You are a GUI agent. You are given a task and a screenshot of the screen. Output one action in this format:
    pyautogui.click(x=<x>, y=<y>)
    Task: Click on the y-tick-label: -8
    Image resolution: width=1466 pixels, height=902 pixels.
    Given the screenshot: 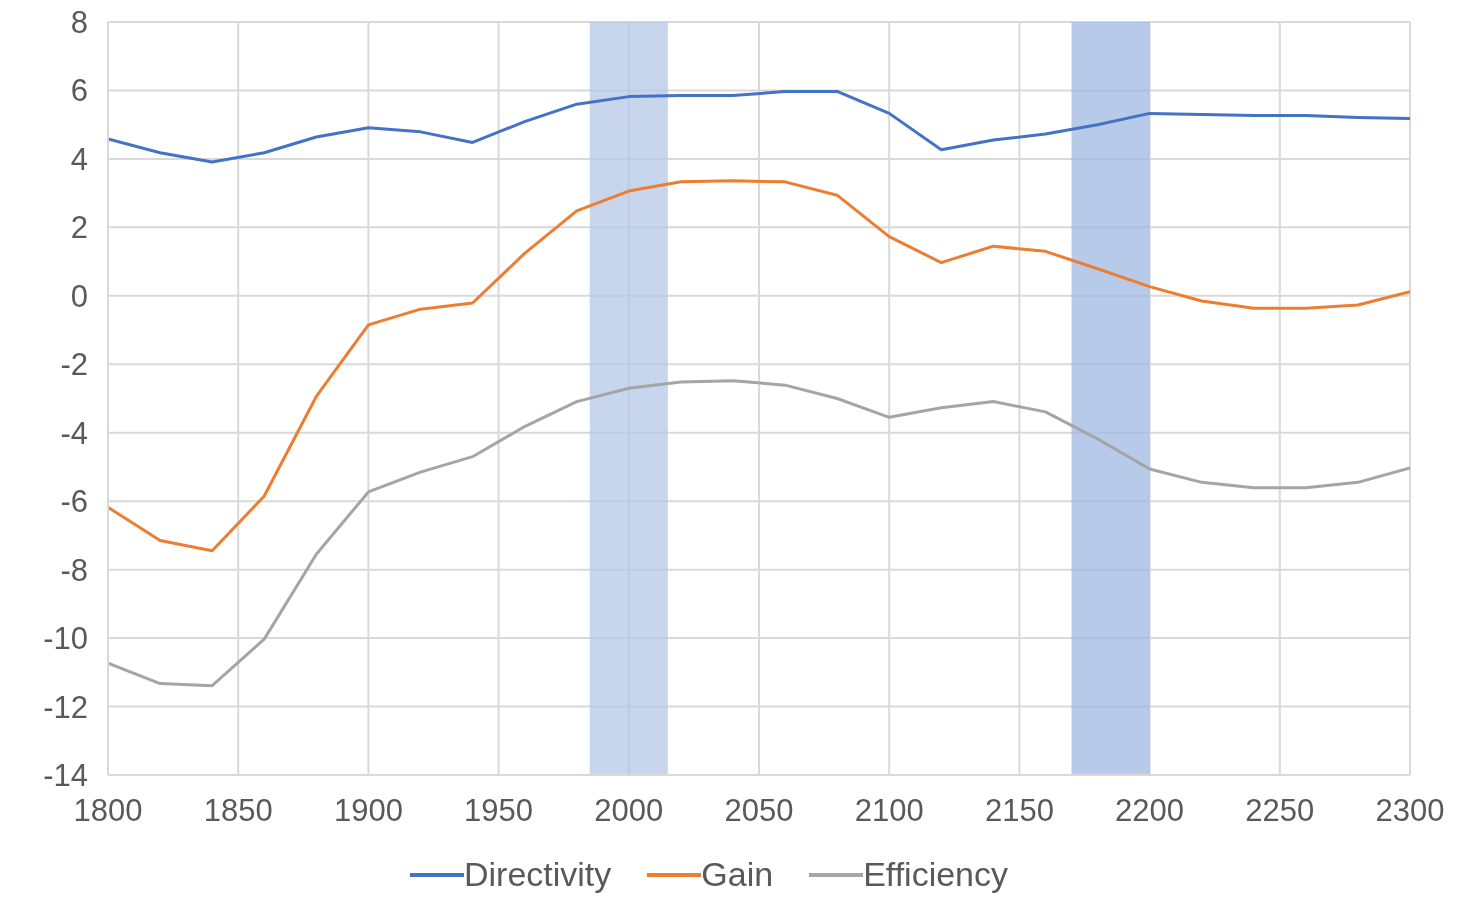 What is the action you would take?
    pyautogui.click(x=74, y=570)
    